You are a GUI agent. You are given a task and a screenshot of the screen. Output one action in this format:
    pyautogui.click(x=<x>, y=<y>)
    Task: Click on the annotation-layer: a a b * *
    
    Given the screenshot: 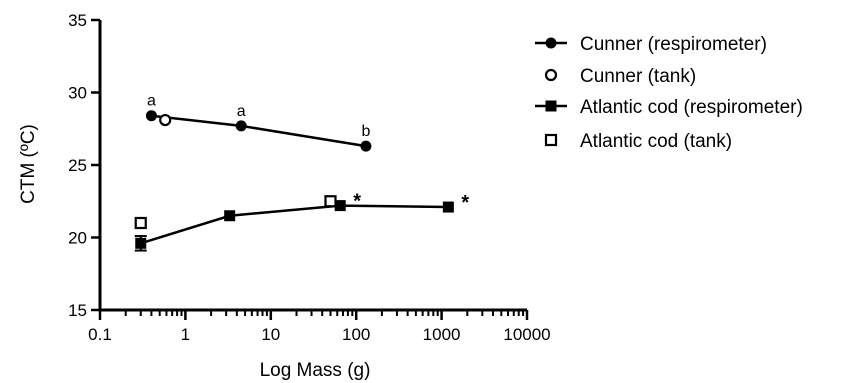 What is the action you would take?
    pyautogui.click(x=308, y=153)
    